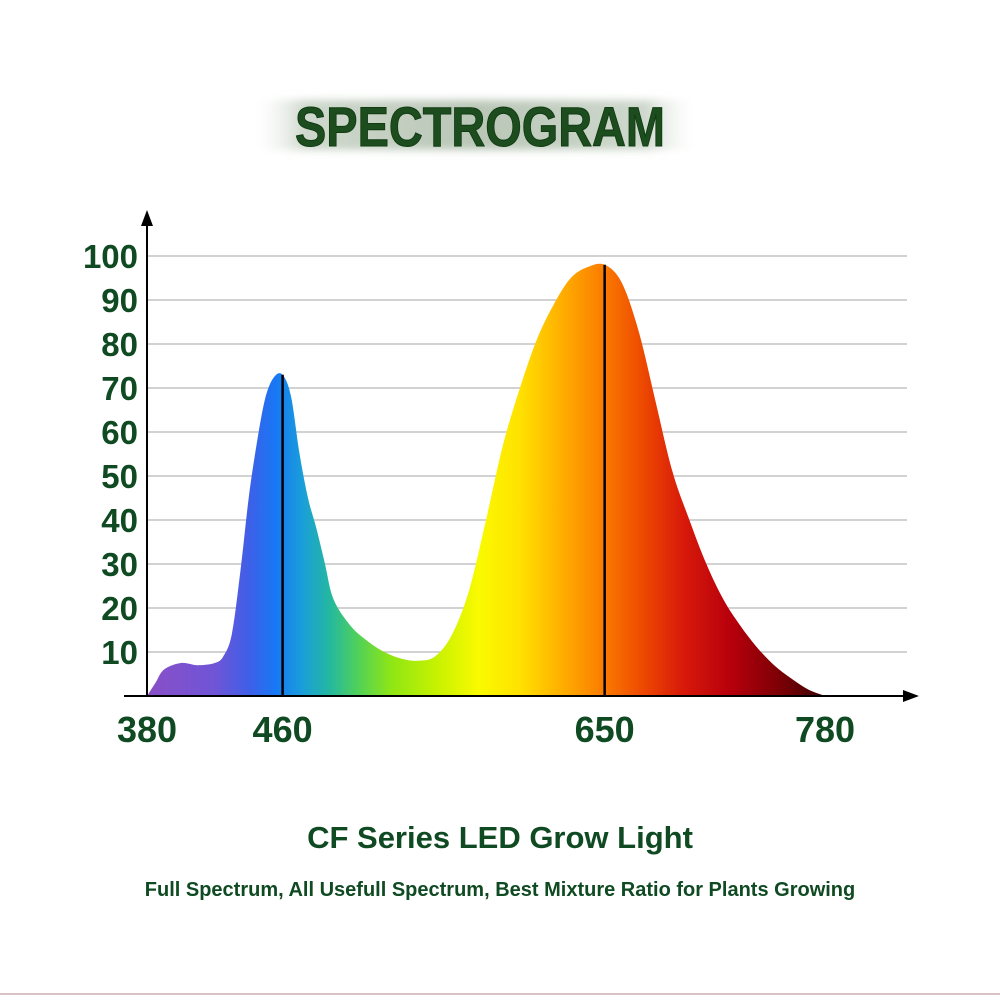  What do you see at coordinates (283, 729) in the screenshot?
I see `x-tick-label: 460` at bounding box center [283, 729].